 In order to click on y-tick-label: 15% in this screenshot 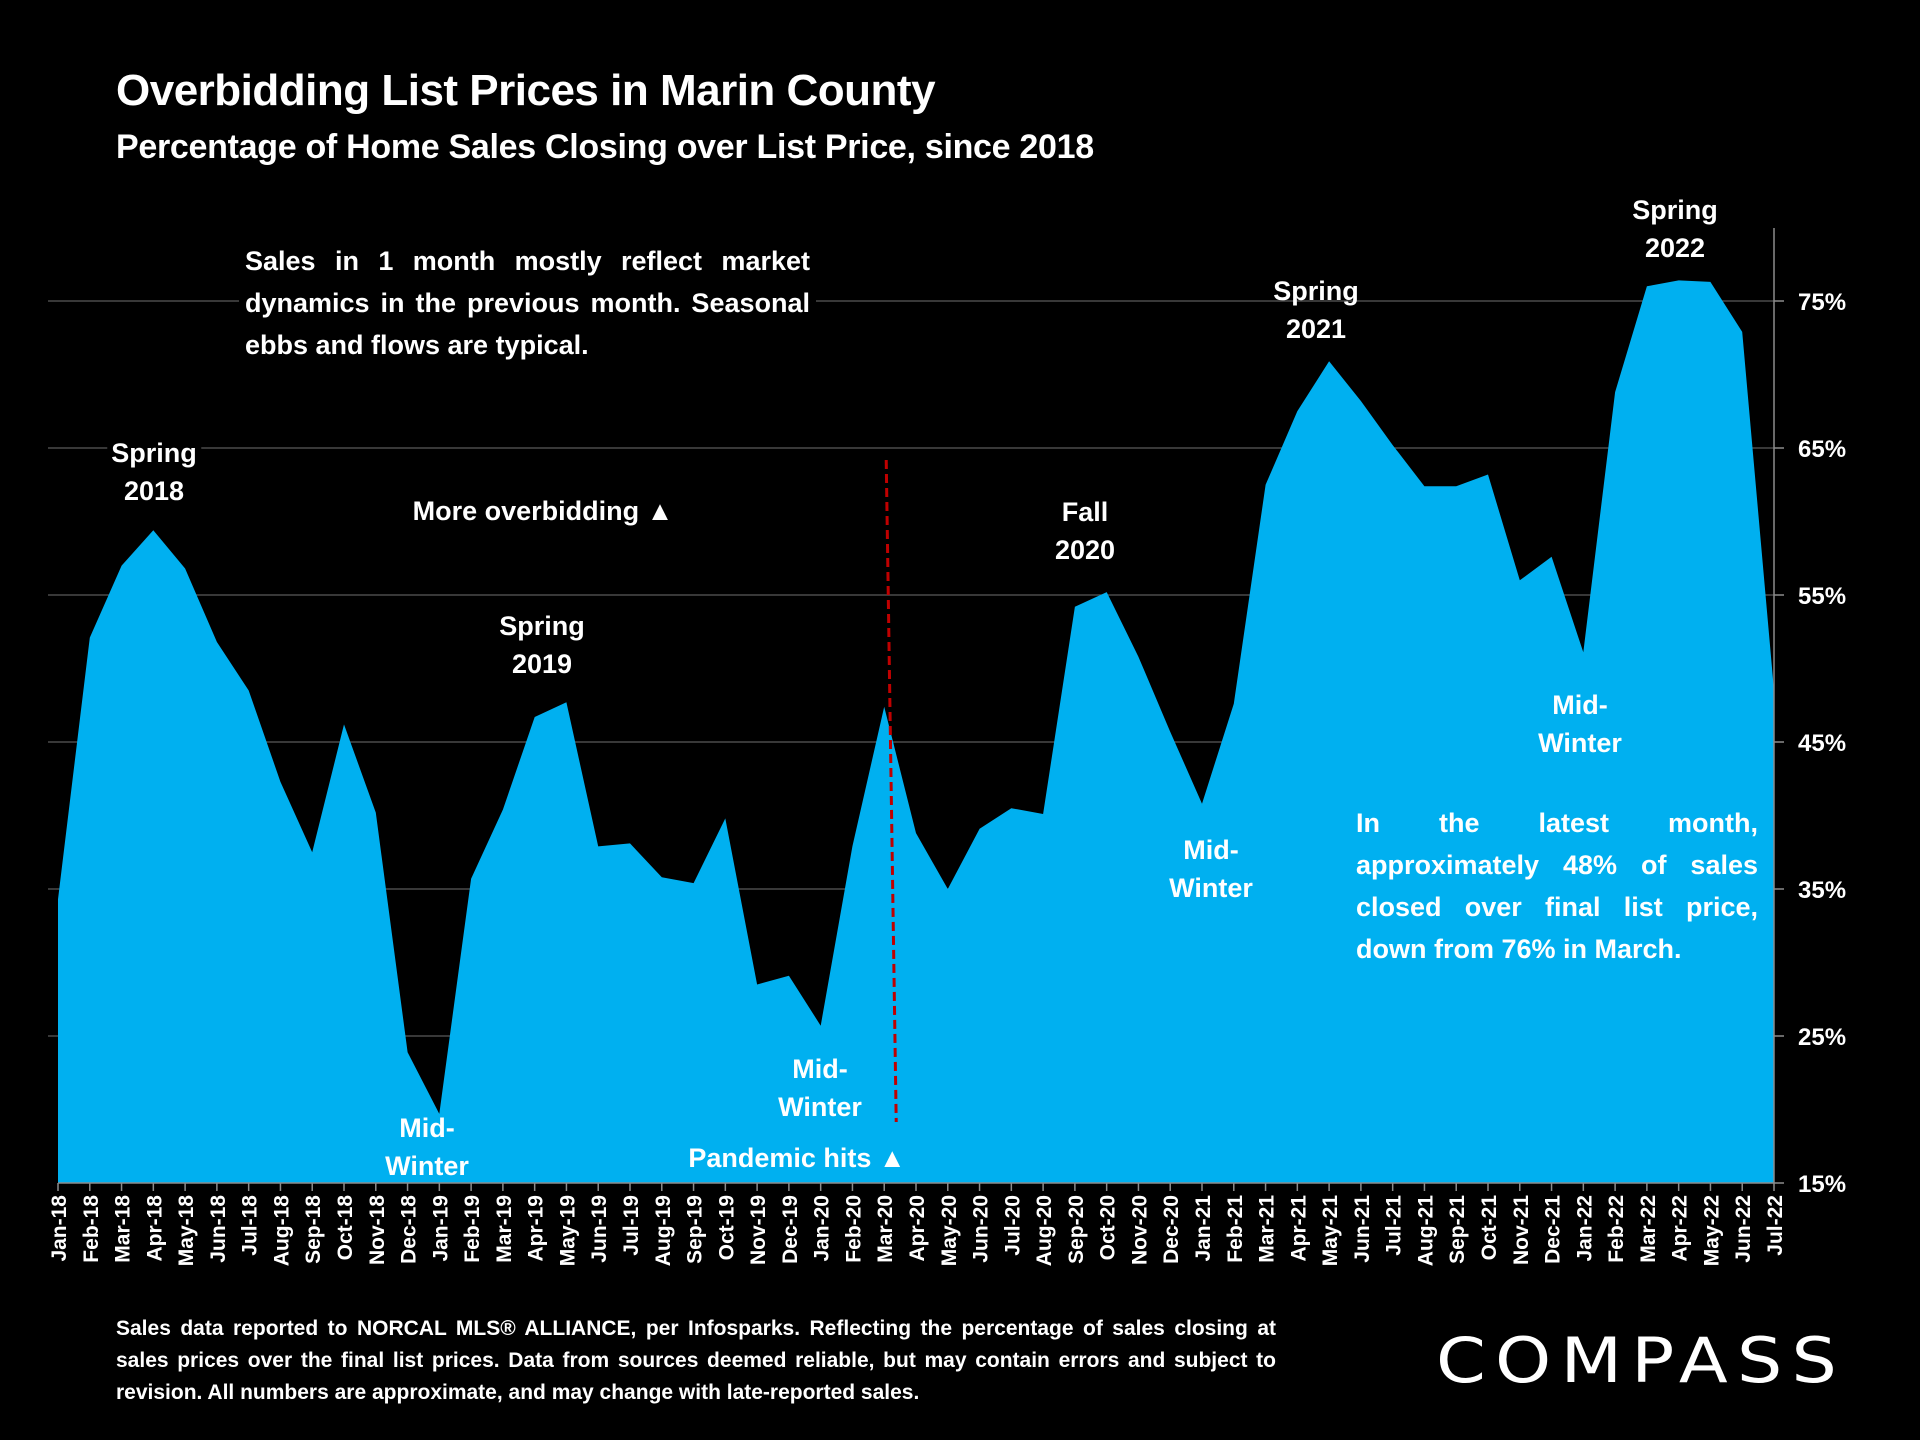, I will do `click(1822, 1184)`.